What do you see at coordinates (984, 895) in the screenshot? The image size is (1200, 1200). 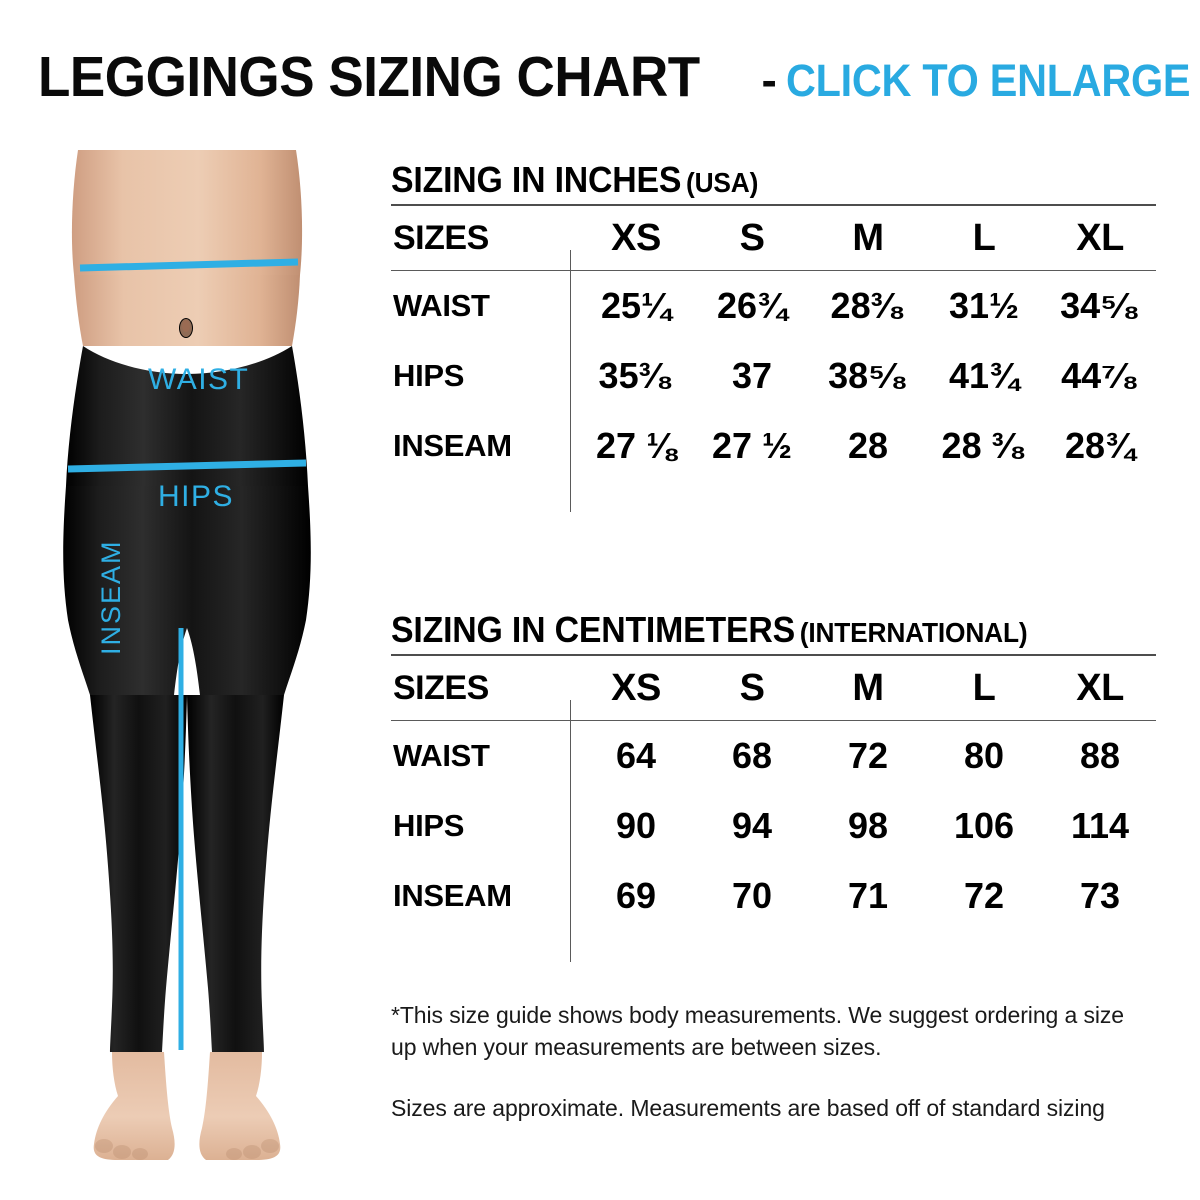 I see `cm-inseam-l: 72` at bounding box center [984, 895].